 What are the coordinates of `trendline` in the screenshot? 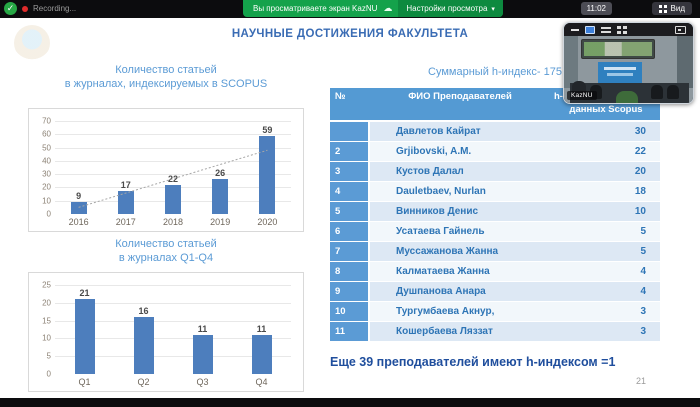 It's located at (173, 178).